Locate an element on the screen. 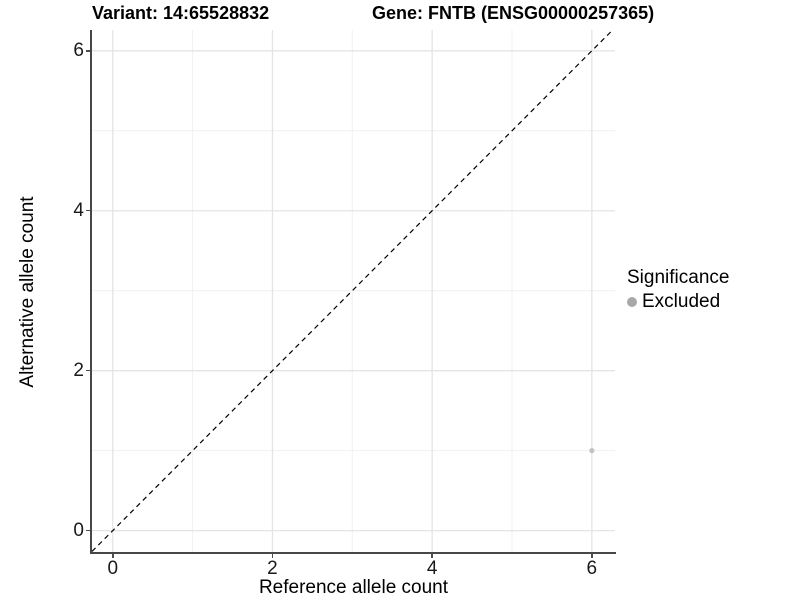 This screenshot has width=800, height=600. legend-item-excluded: Excluded is located at coordinates (678, 302).